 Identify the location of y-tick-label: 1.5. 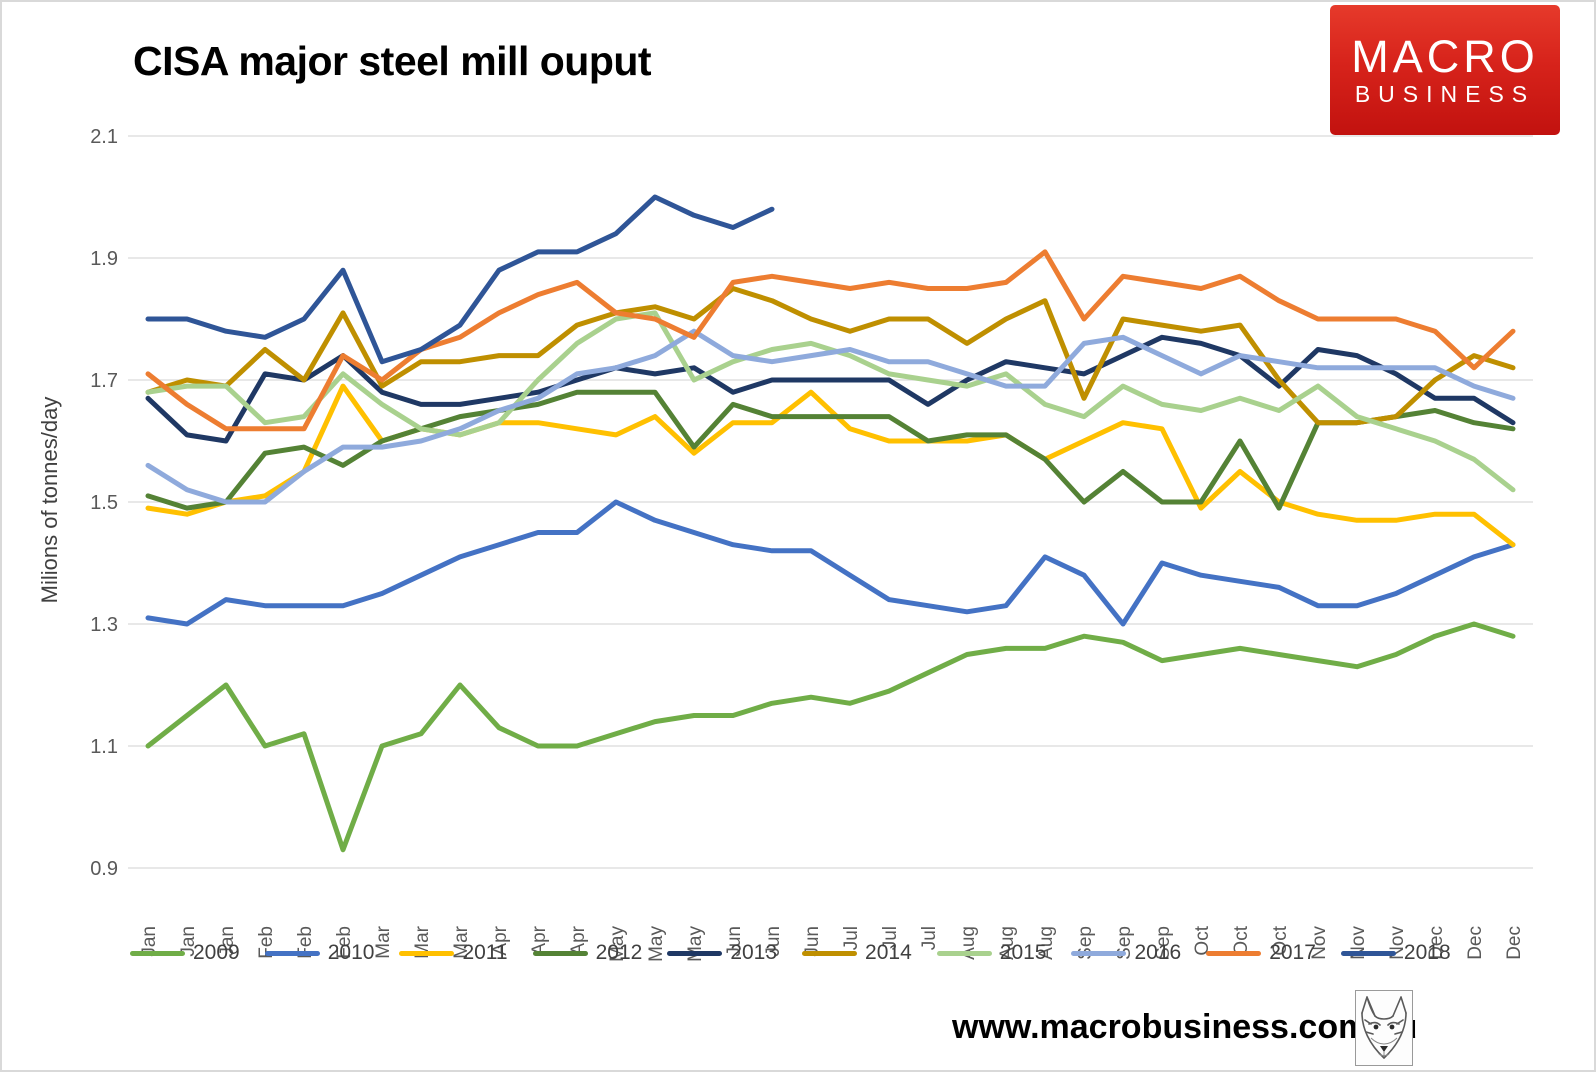
(104, 503).